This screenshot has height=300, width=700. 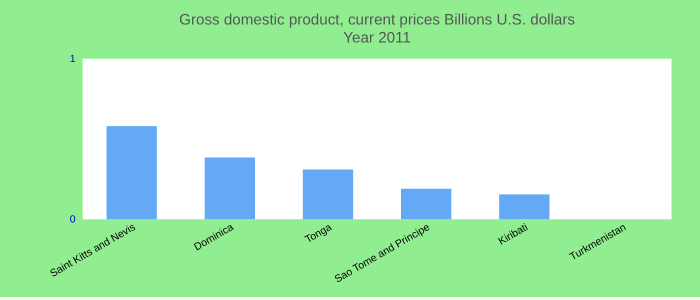 What do you see at coordinates (319, 234) in the screenshot?
I see `x-tick-label: Tonga` at bounding box center [319, 234].